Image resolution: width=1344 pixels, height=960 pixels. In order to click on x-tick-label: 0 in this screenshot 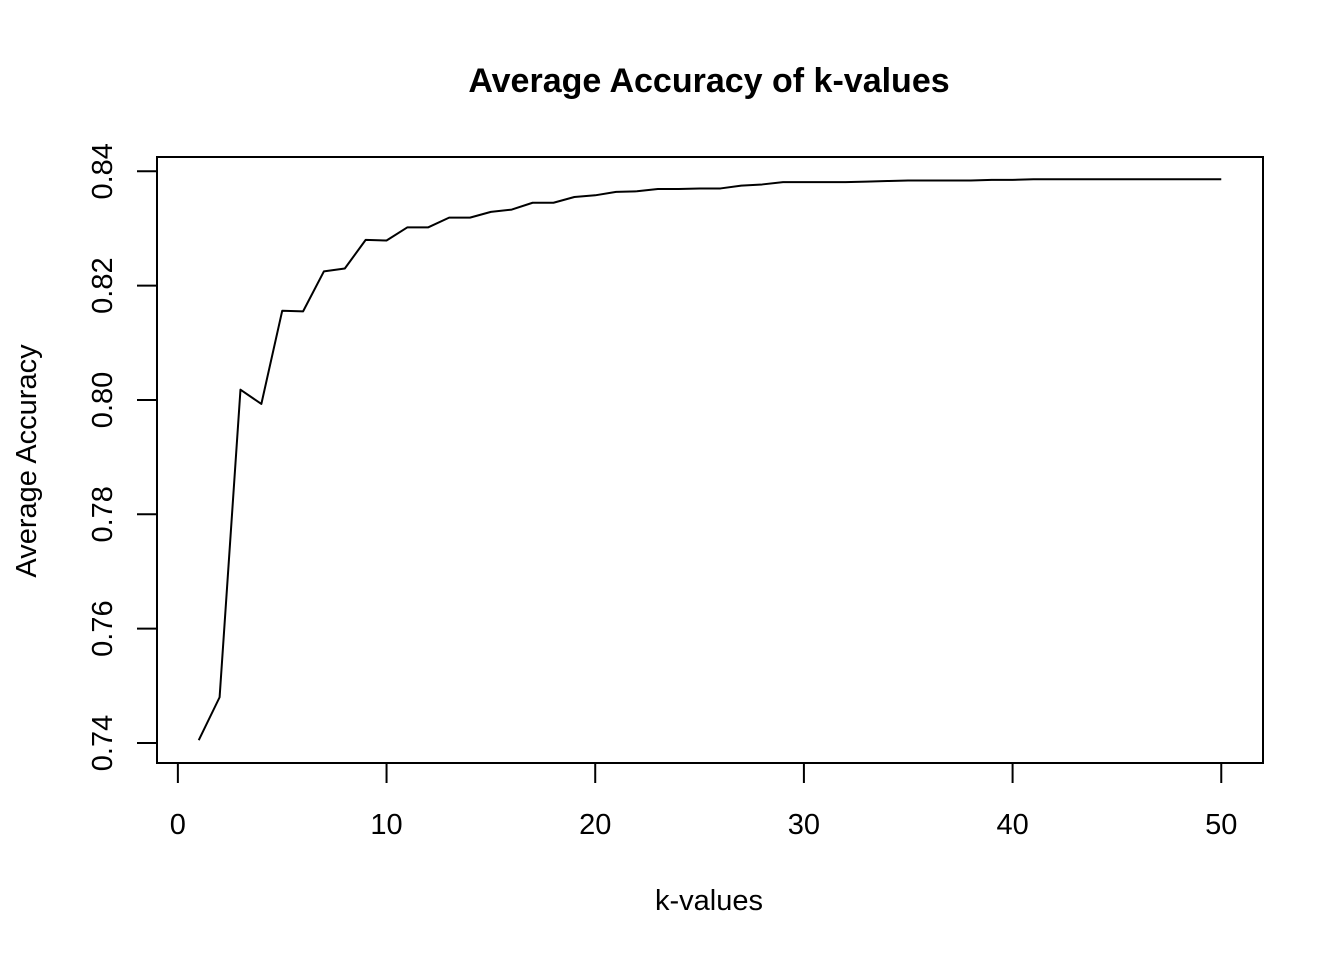, I will do `click(178, 825)`.